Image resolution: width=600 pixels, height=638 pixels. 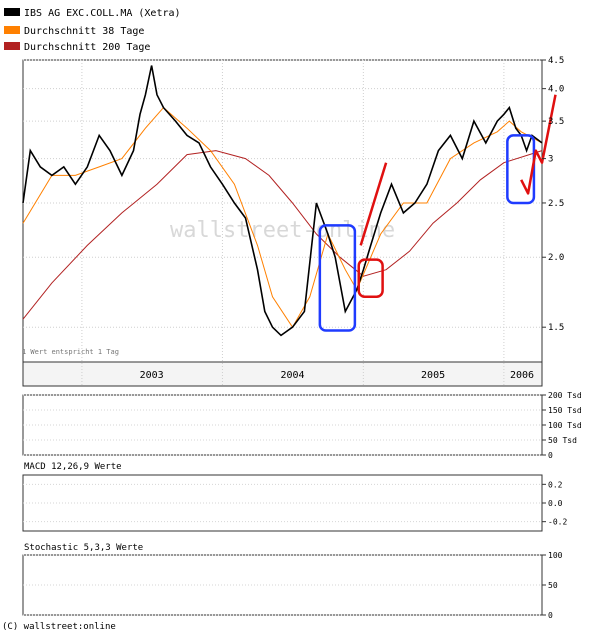 I want to click on legend-swatch-ma38, so click(x=12, y=30).